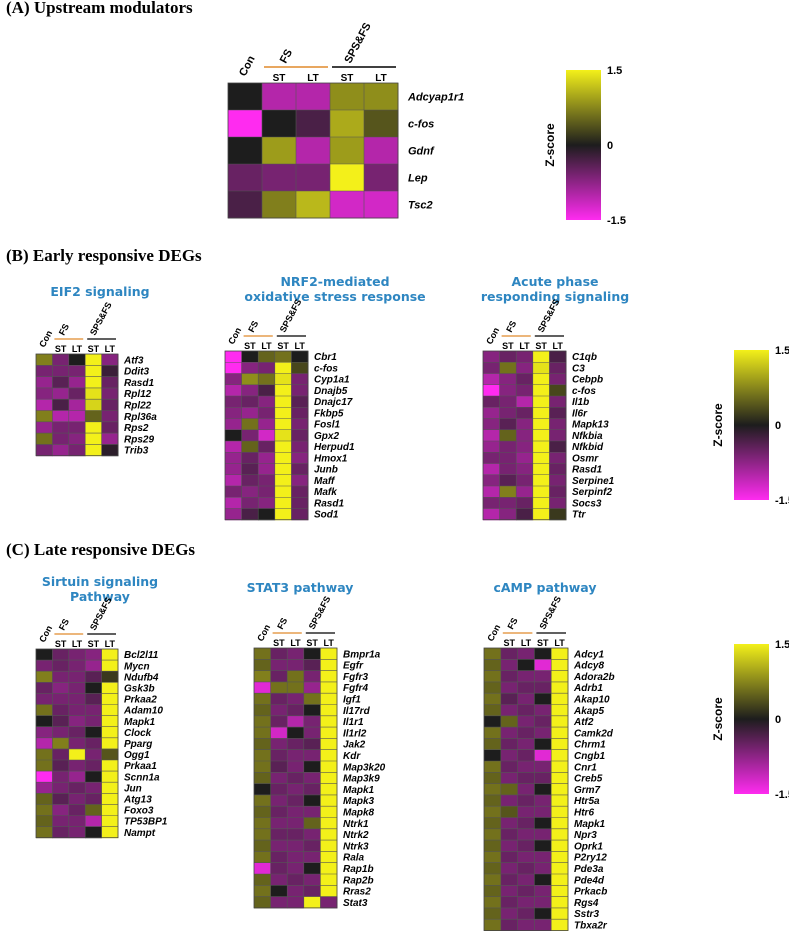  I want to click on gene-label: Map3k9, so click(361, 779).